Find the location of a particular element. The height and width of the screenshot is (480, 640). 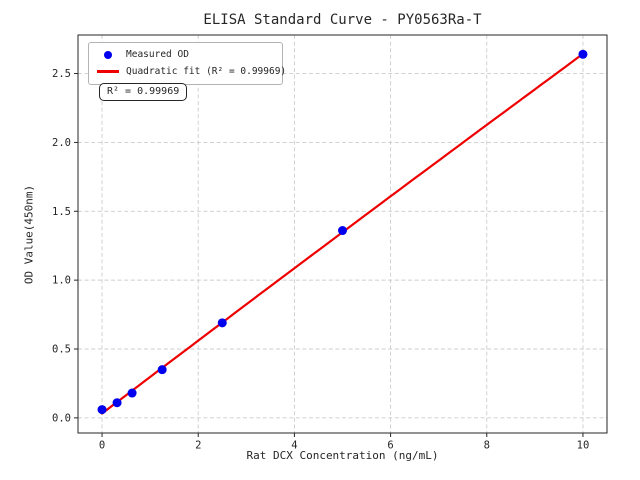

y-tick-label: 1.5 is located at coordinates (61, 212).